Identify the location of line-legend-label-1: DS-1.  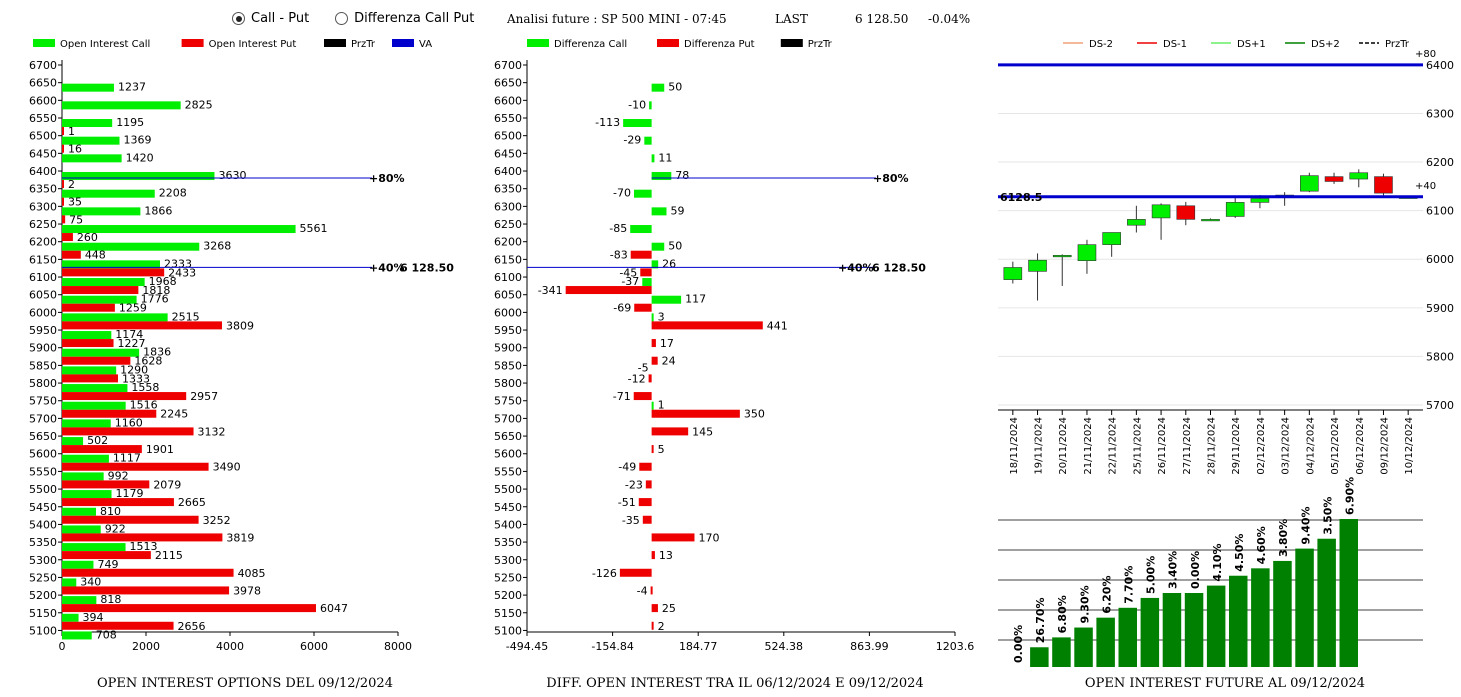
(1175, 44).